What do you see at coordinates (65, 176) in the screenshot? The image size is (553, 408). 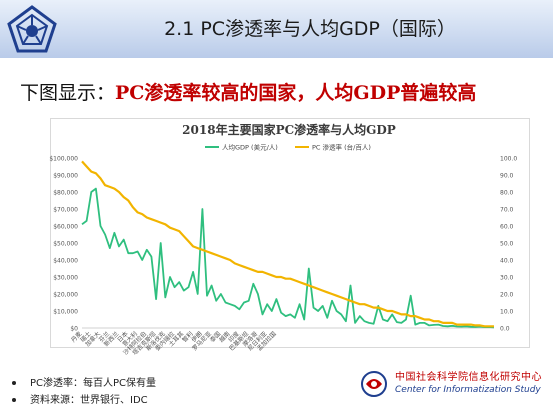 I see `y-left-tick-label: $90,000` at bounding box center [65, 176].